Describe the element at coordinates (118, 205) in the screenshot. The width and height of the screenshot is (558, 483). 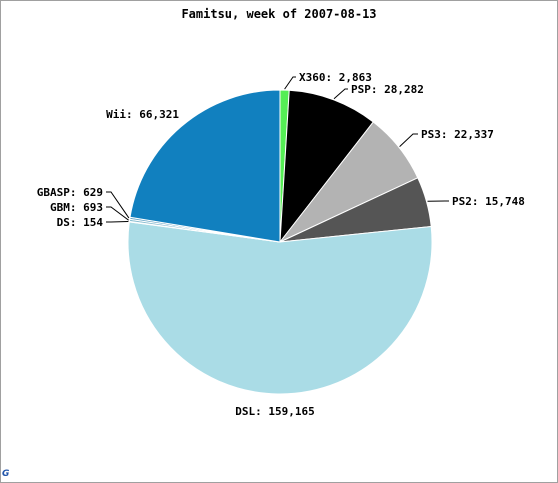
I see `leader-line-gbasp` at that location.